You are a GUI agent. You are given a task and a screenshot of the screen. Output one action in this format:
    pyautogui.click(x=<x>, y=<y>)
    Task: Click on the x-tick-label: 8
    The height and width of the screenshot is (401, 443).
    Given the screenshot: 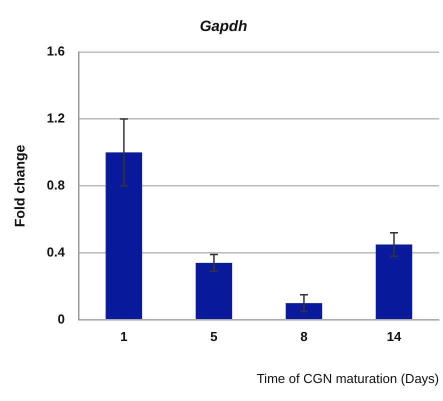 What is the action you would take?
    pyautogui.click(x=304, y=336)
    